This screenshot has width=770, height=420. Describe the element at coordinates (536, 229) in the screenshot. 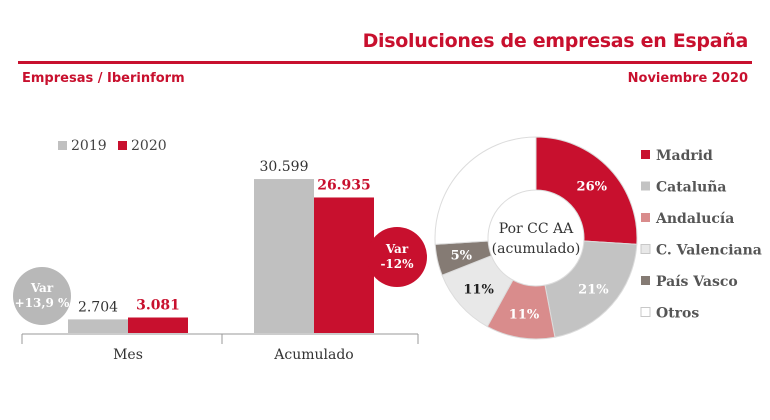

I see `pie-center-label-line1: Por CC AA` at that location.